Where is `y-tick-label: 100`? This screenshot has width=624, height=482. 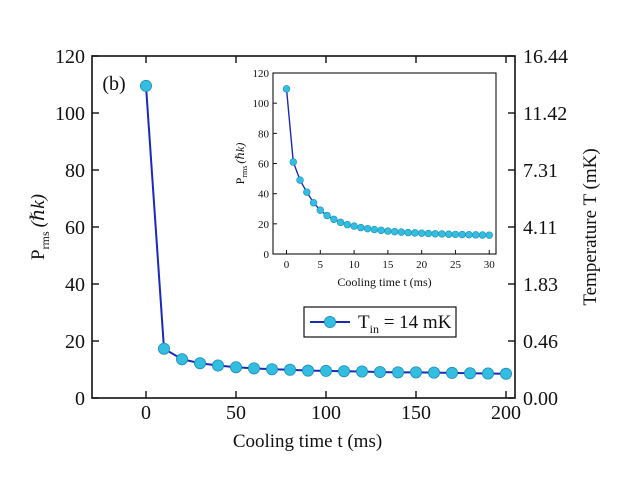
y-tick-label: 100 is located at coordinates (70, 114).